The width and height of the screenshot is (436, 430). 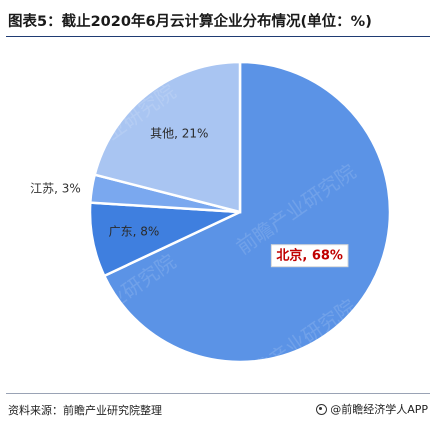 What do you see at coordinates (179, 133) in the screenshot?
I see `slice-label-3: 其他, 21%` at bounding box center [179, 133].